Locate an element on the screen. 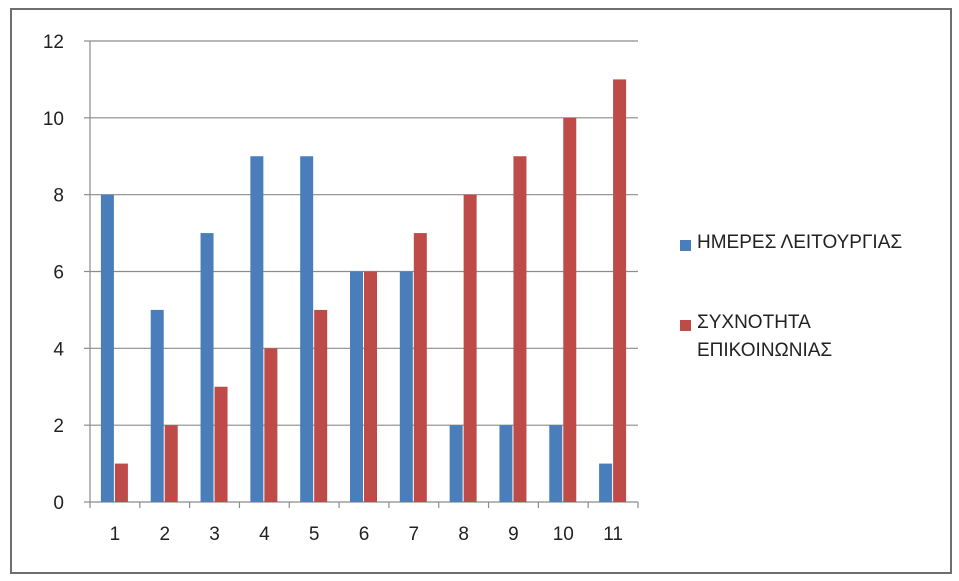  y-tick-label-6: 6 is located at coordinates (58, 273).